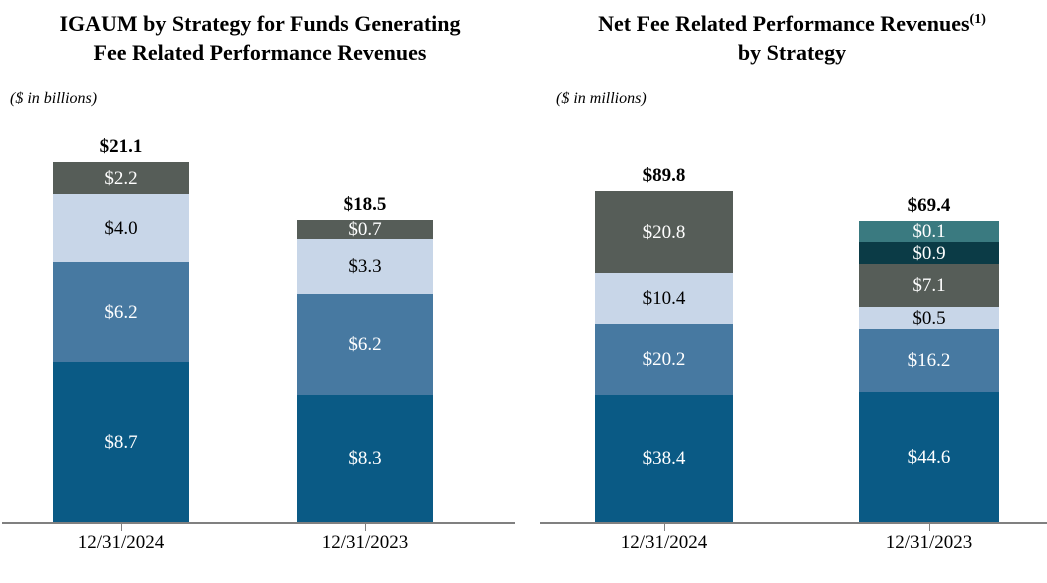  I want to click on bar-segment: $2.2, so click(121, 178).